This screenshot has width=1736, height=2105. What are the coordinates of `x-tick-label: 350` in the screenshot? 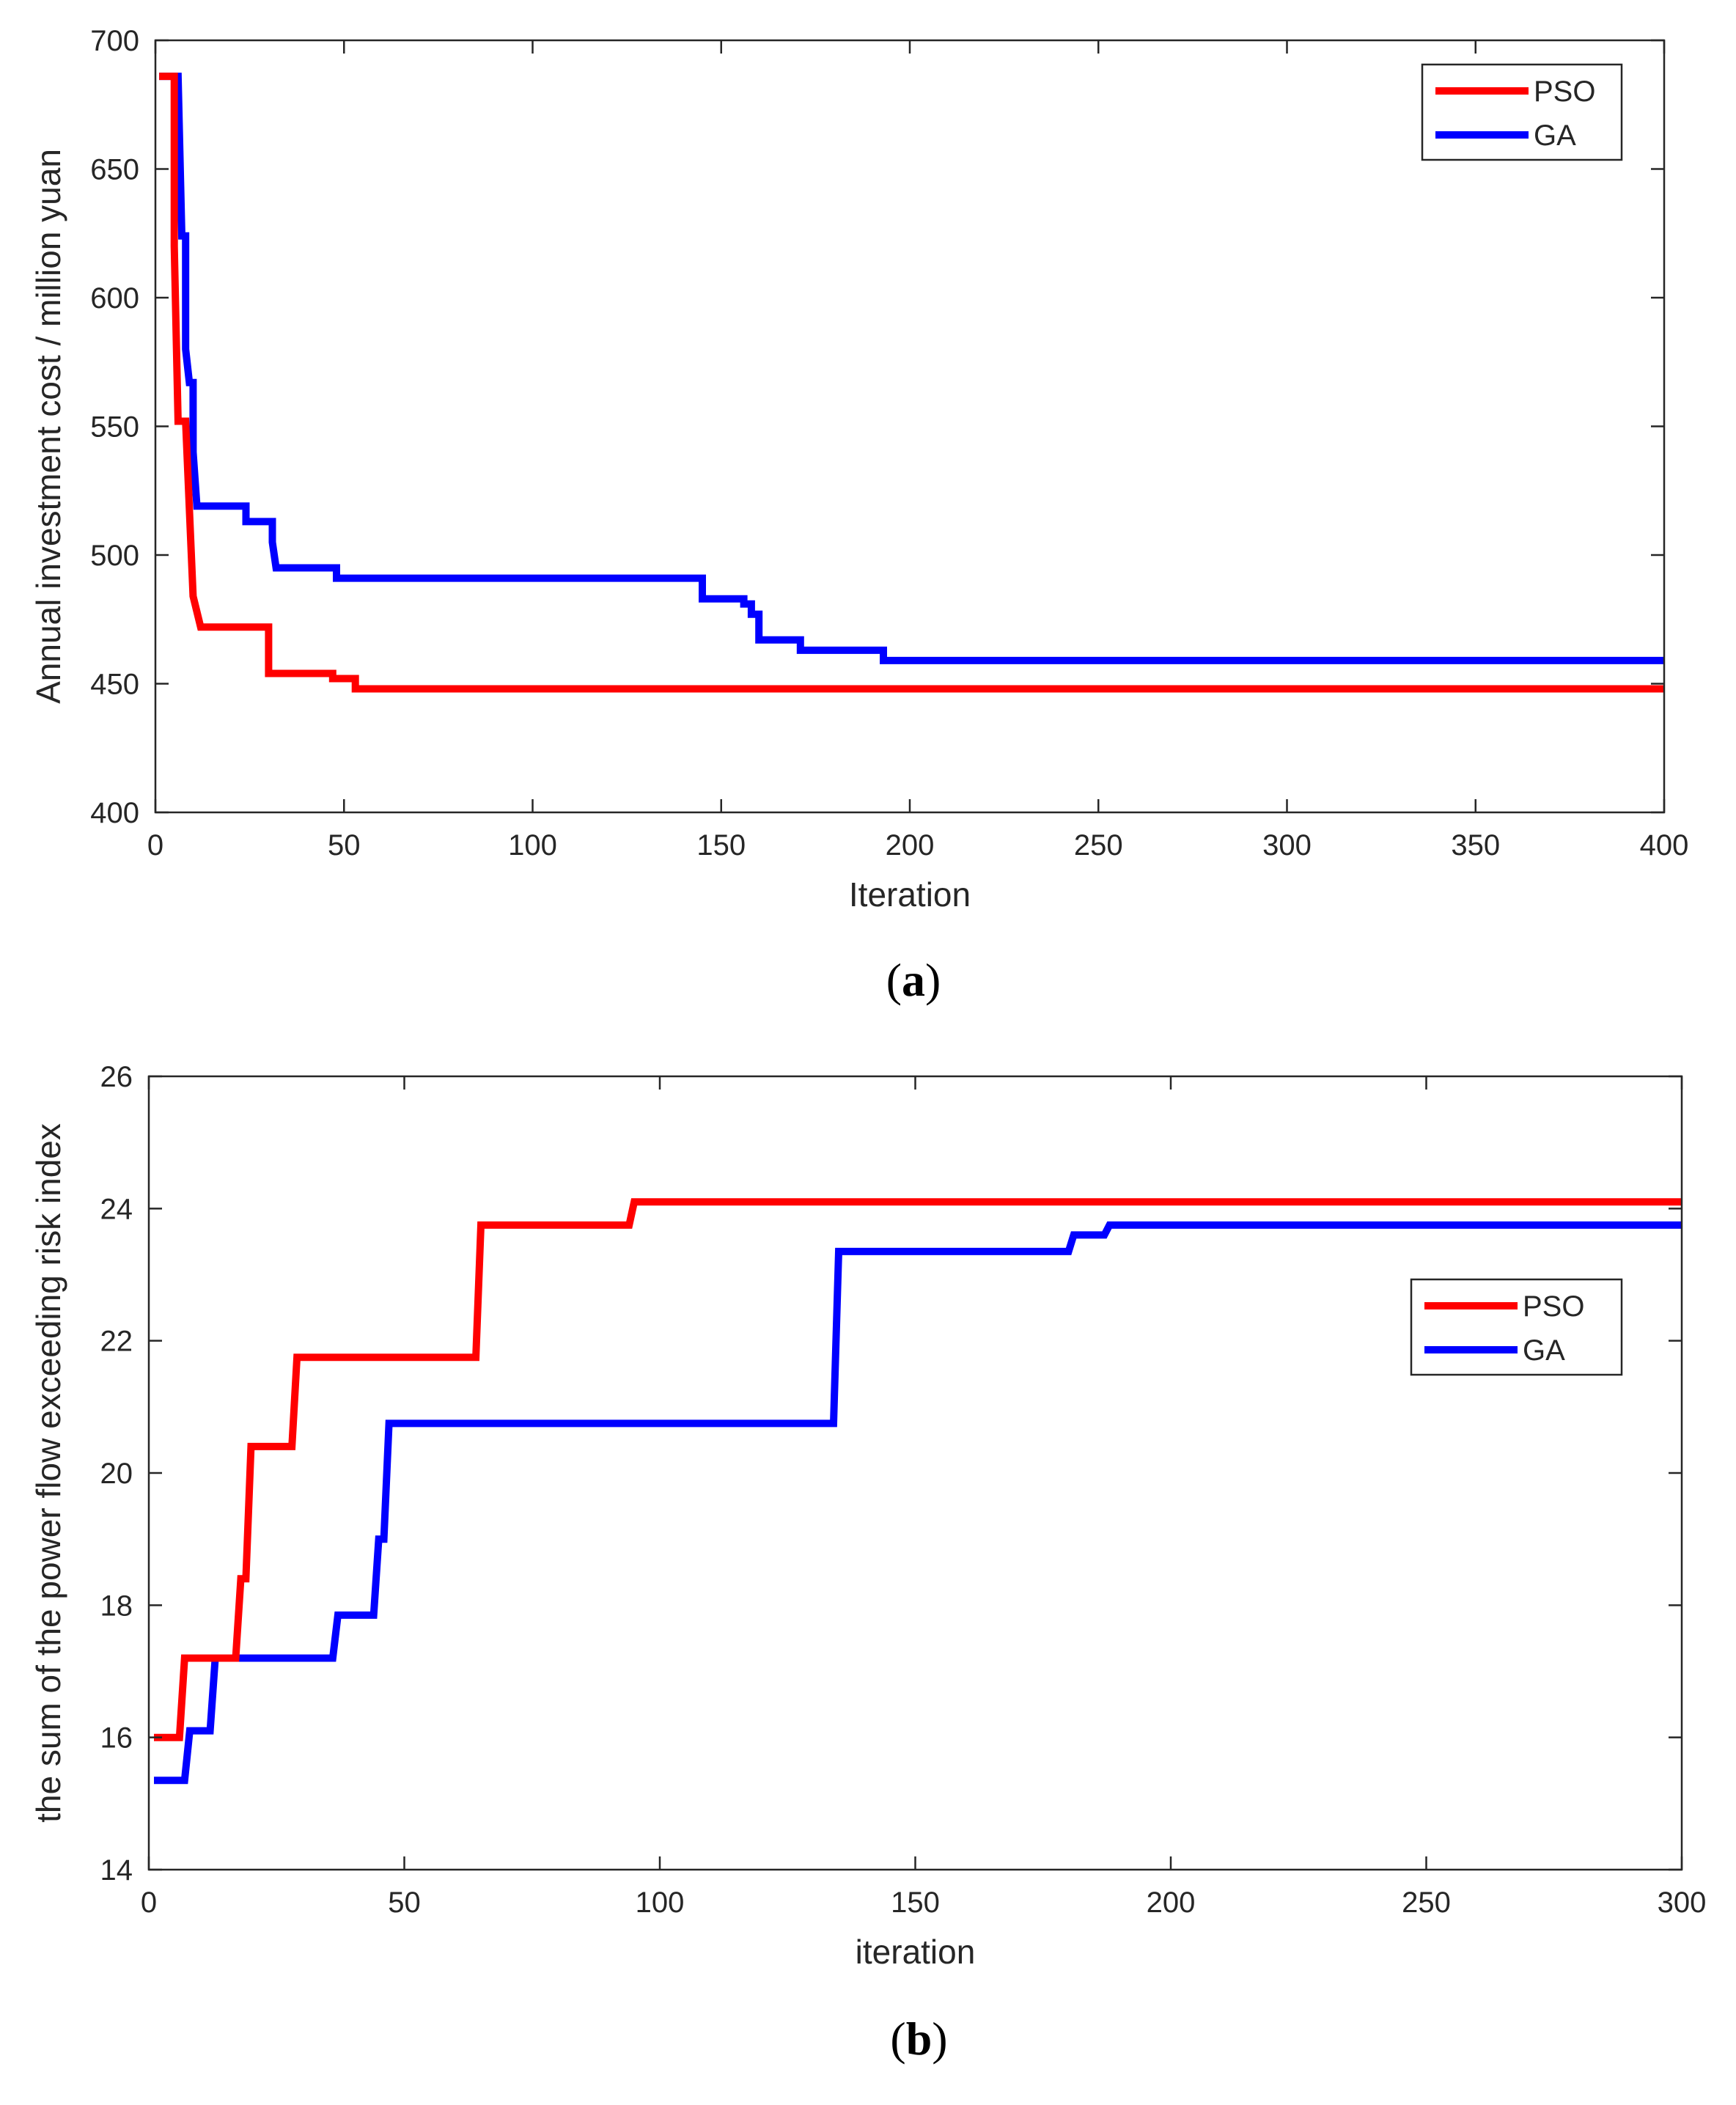 It's located at (1476, 846).